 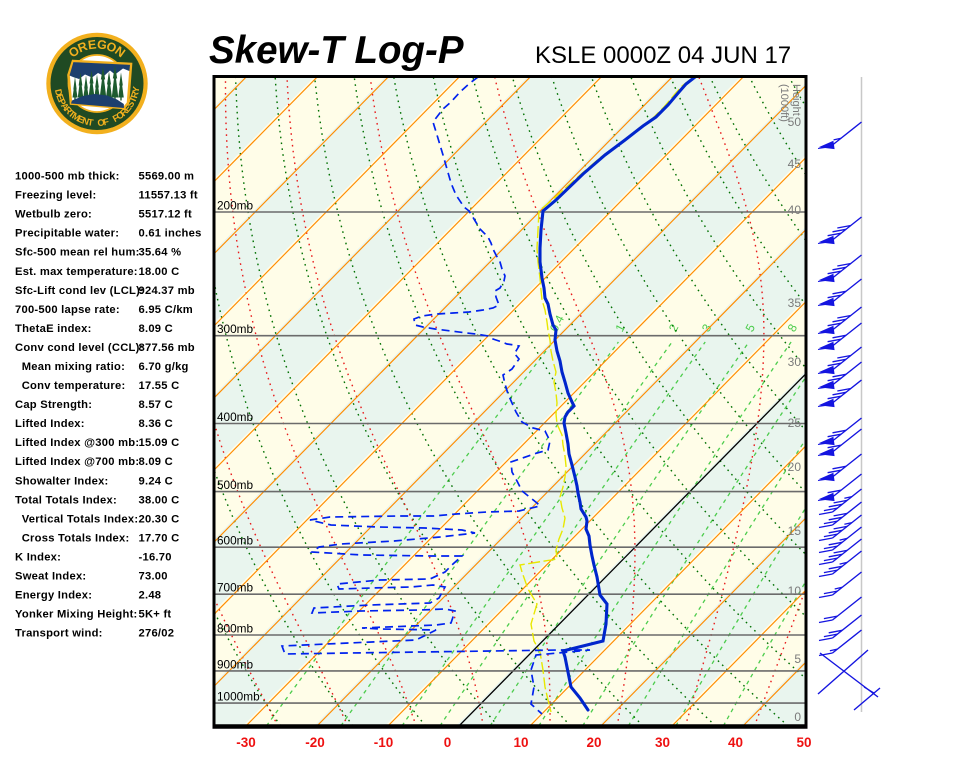 I want to click on svg-text: S, so click(x=131, y=104).